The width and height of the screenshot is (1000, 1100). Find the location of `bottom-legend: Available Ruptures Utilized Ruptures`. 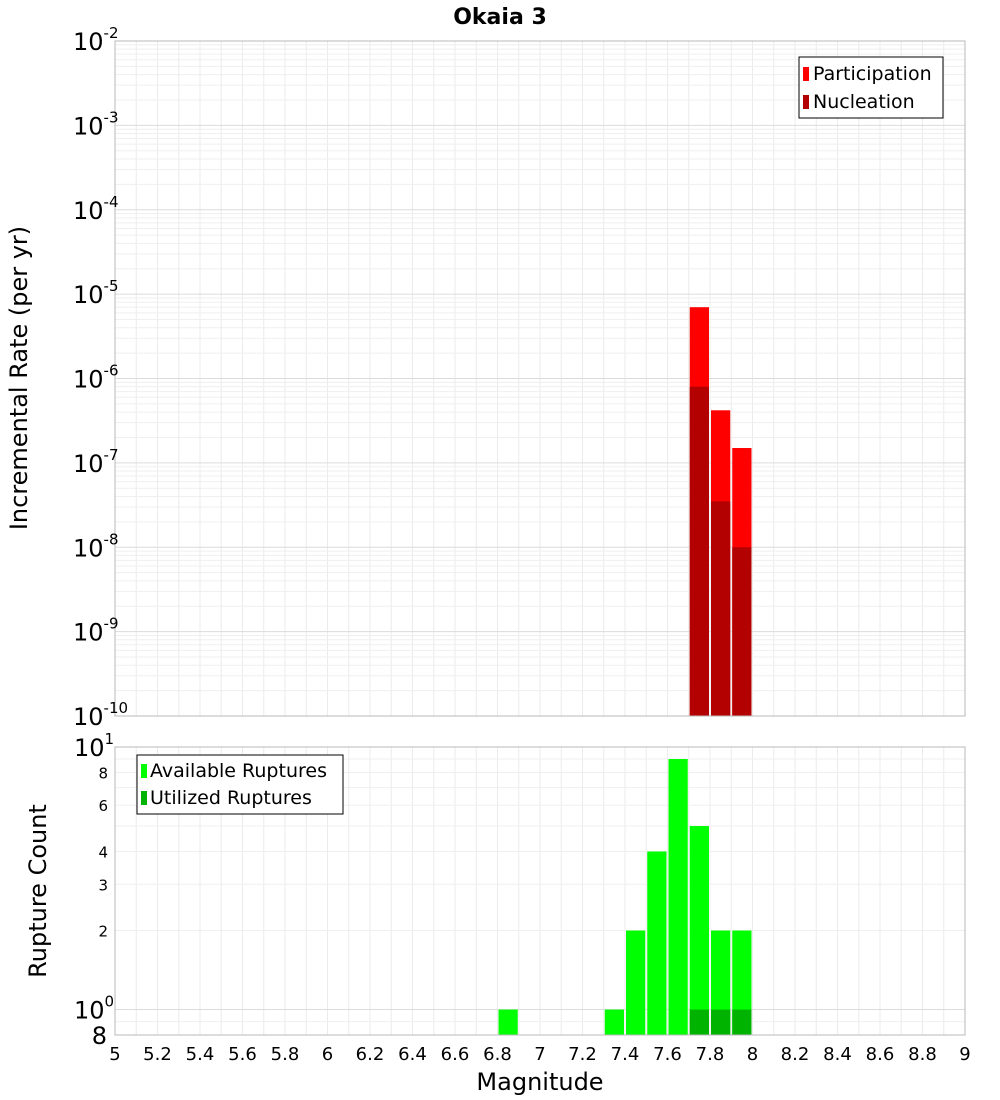

bottom-legend: Available Ruptures Utilized Ruptures is located at coordinates (240, 784).